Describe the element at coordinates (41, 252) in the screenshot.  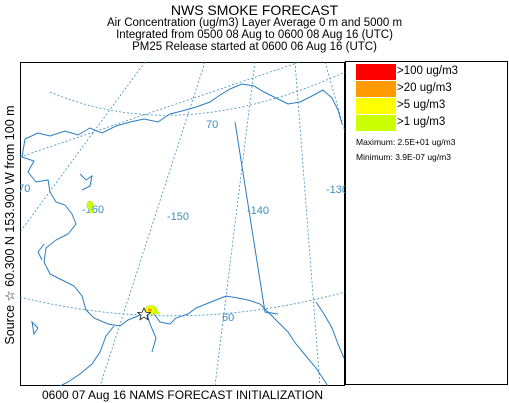
I see `yukon-delta` at that location.